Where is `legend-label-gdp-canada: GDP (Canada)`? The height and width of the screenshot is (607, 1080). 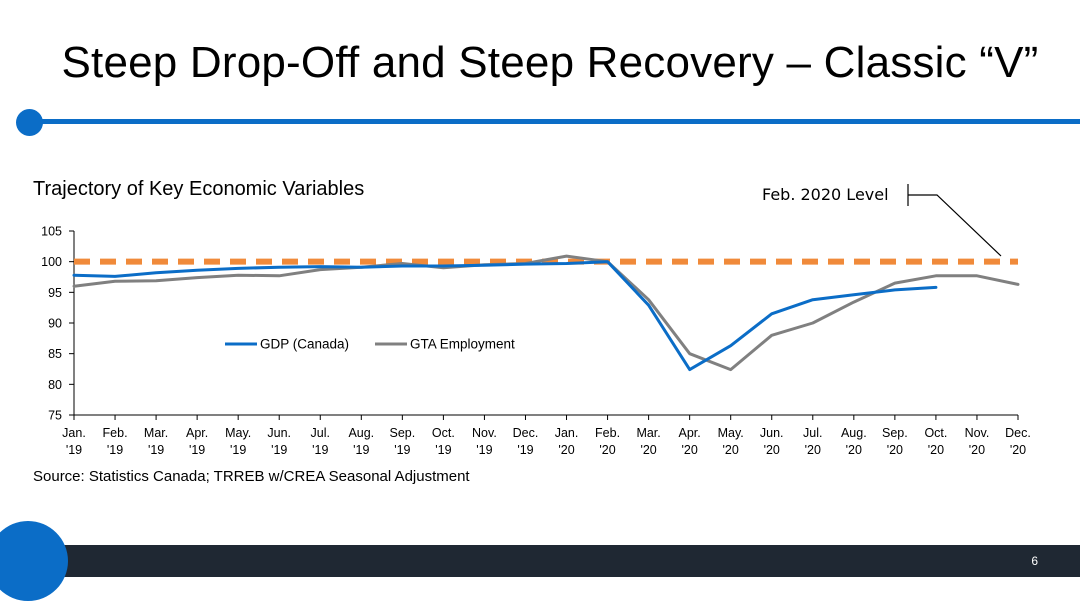 legend-label-gdp-canada: GDP (Canada) is located at coordinates (304, 344).